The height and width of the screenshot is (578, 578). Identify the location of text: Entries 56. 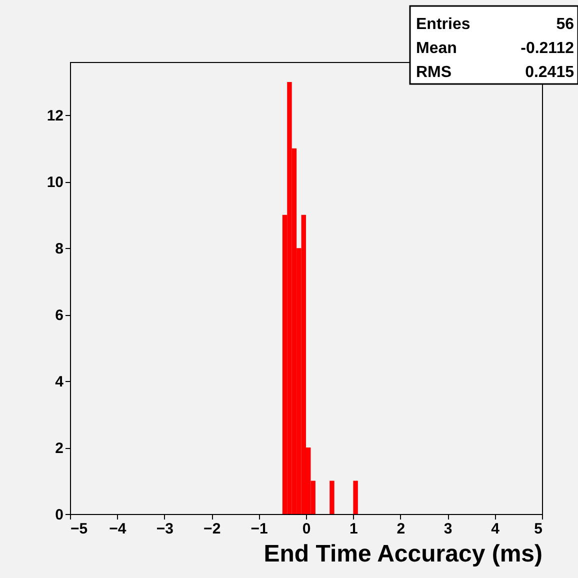
(495, 24).